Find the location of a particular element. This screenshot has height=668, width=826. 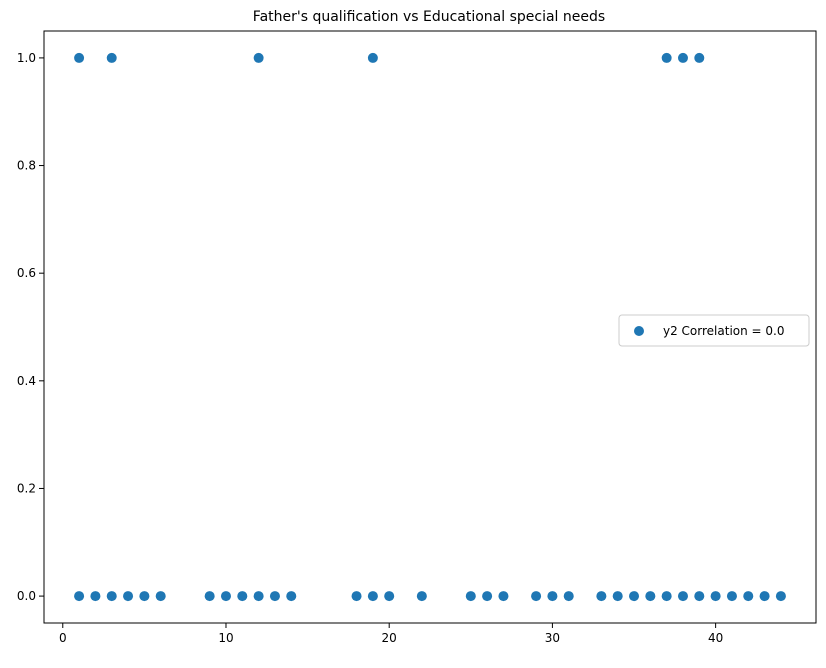

legend-marker is located at coordinates (639, 331).